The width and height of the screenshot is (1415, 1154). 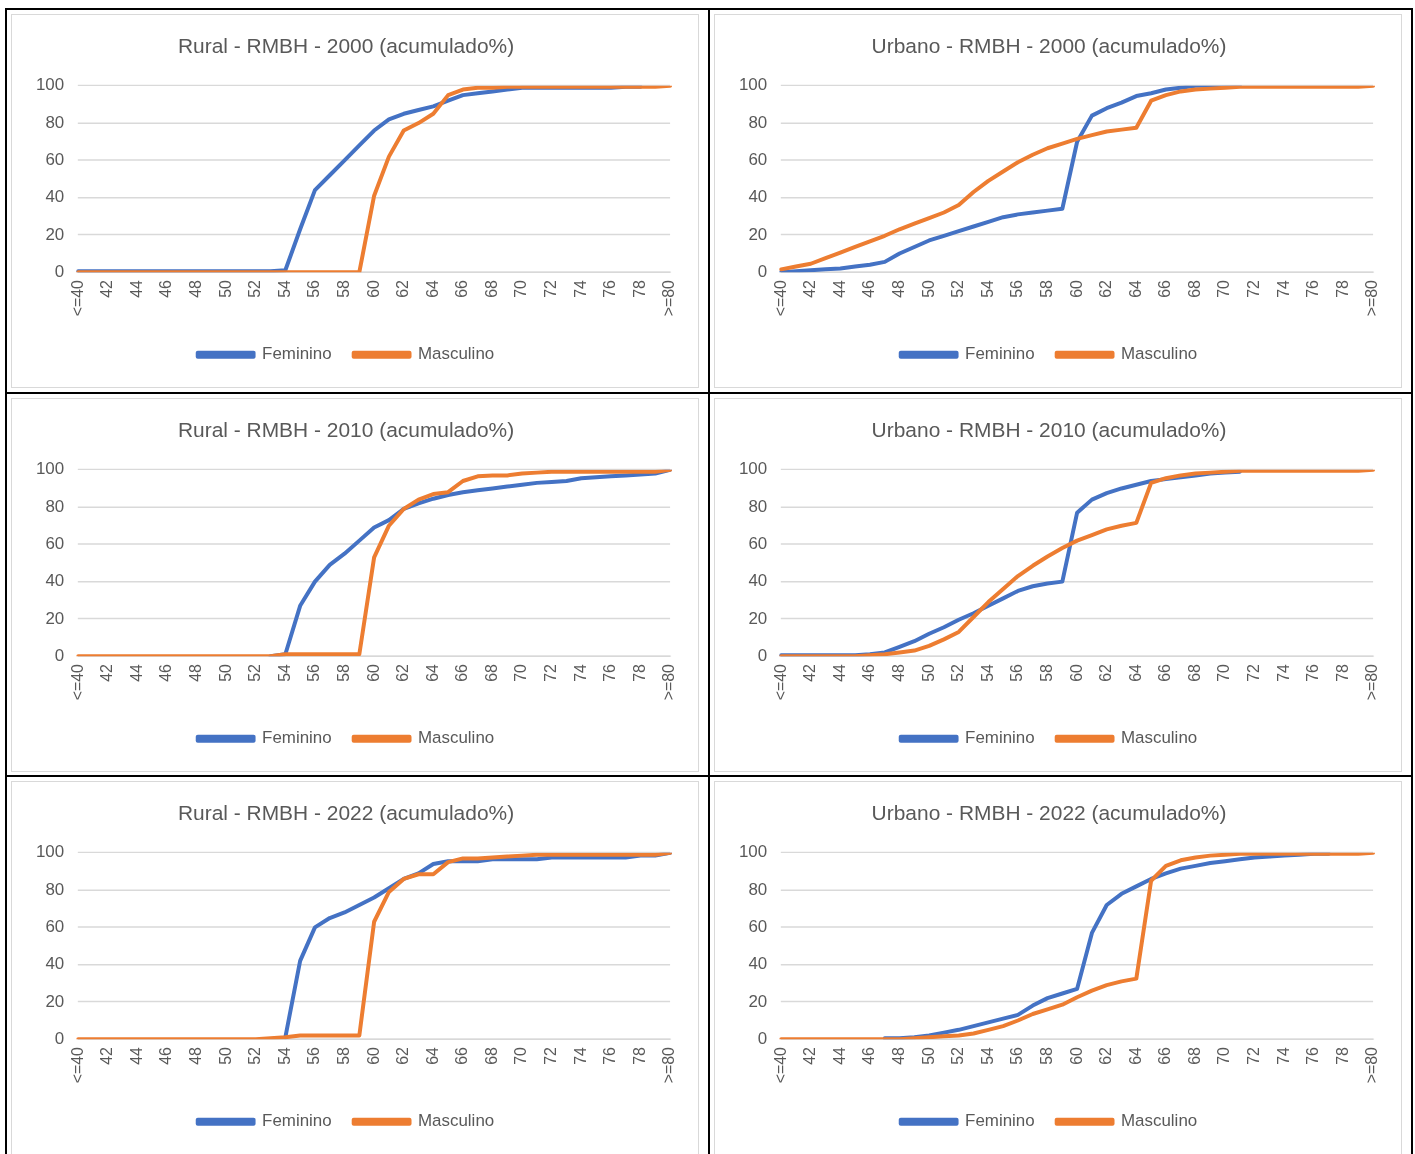 What do you see at coordinates (1049, 430) in the screenshot?
I see `chart-title: Urbano - RMBH - 2010 (acumulado%)` at bounding box center [1049, 430].